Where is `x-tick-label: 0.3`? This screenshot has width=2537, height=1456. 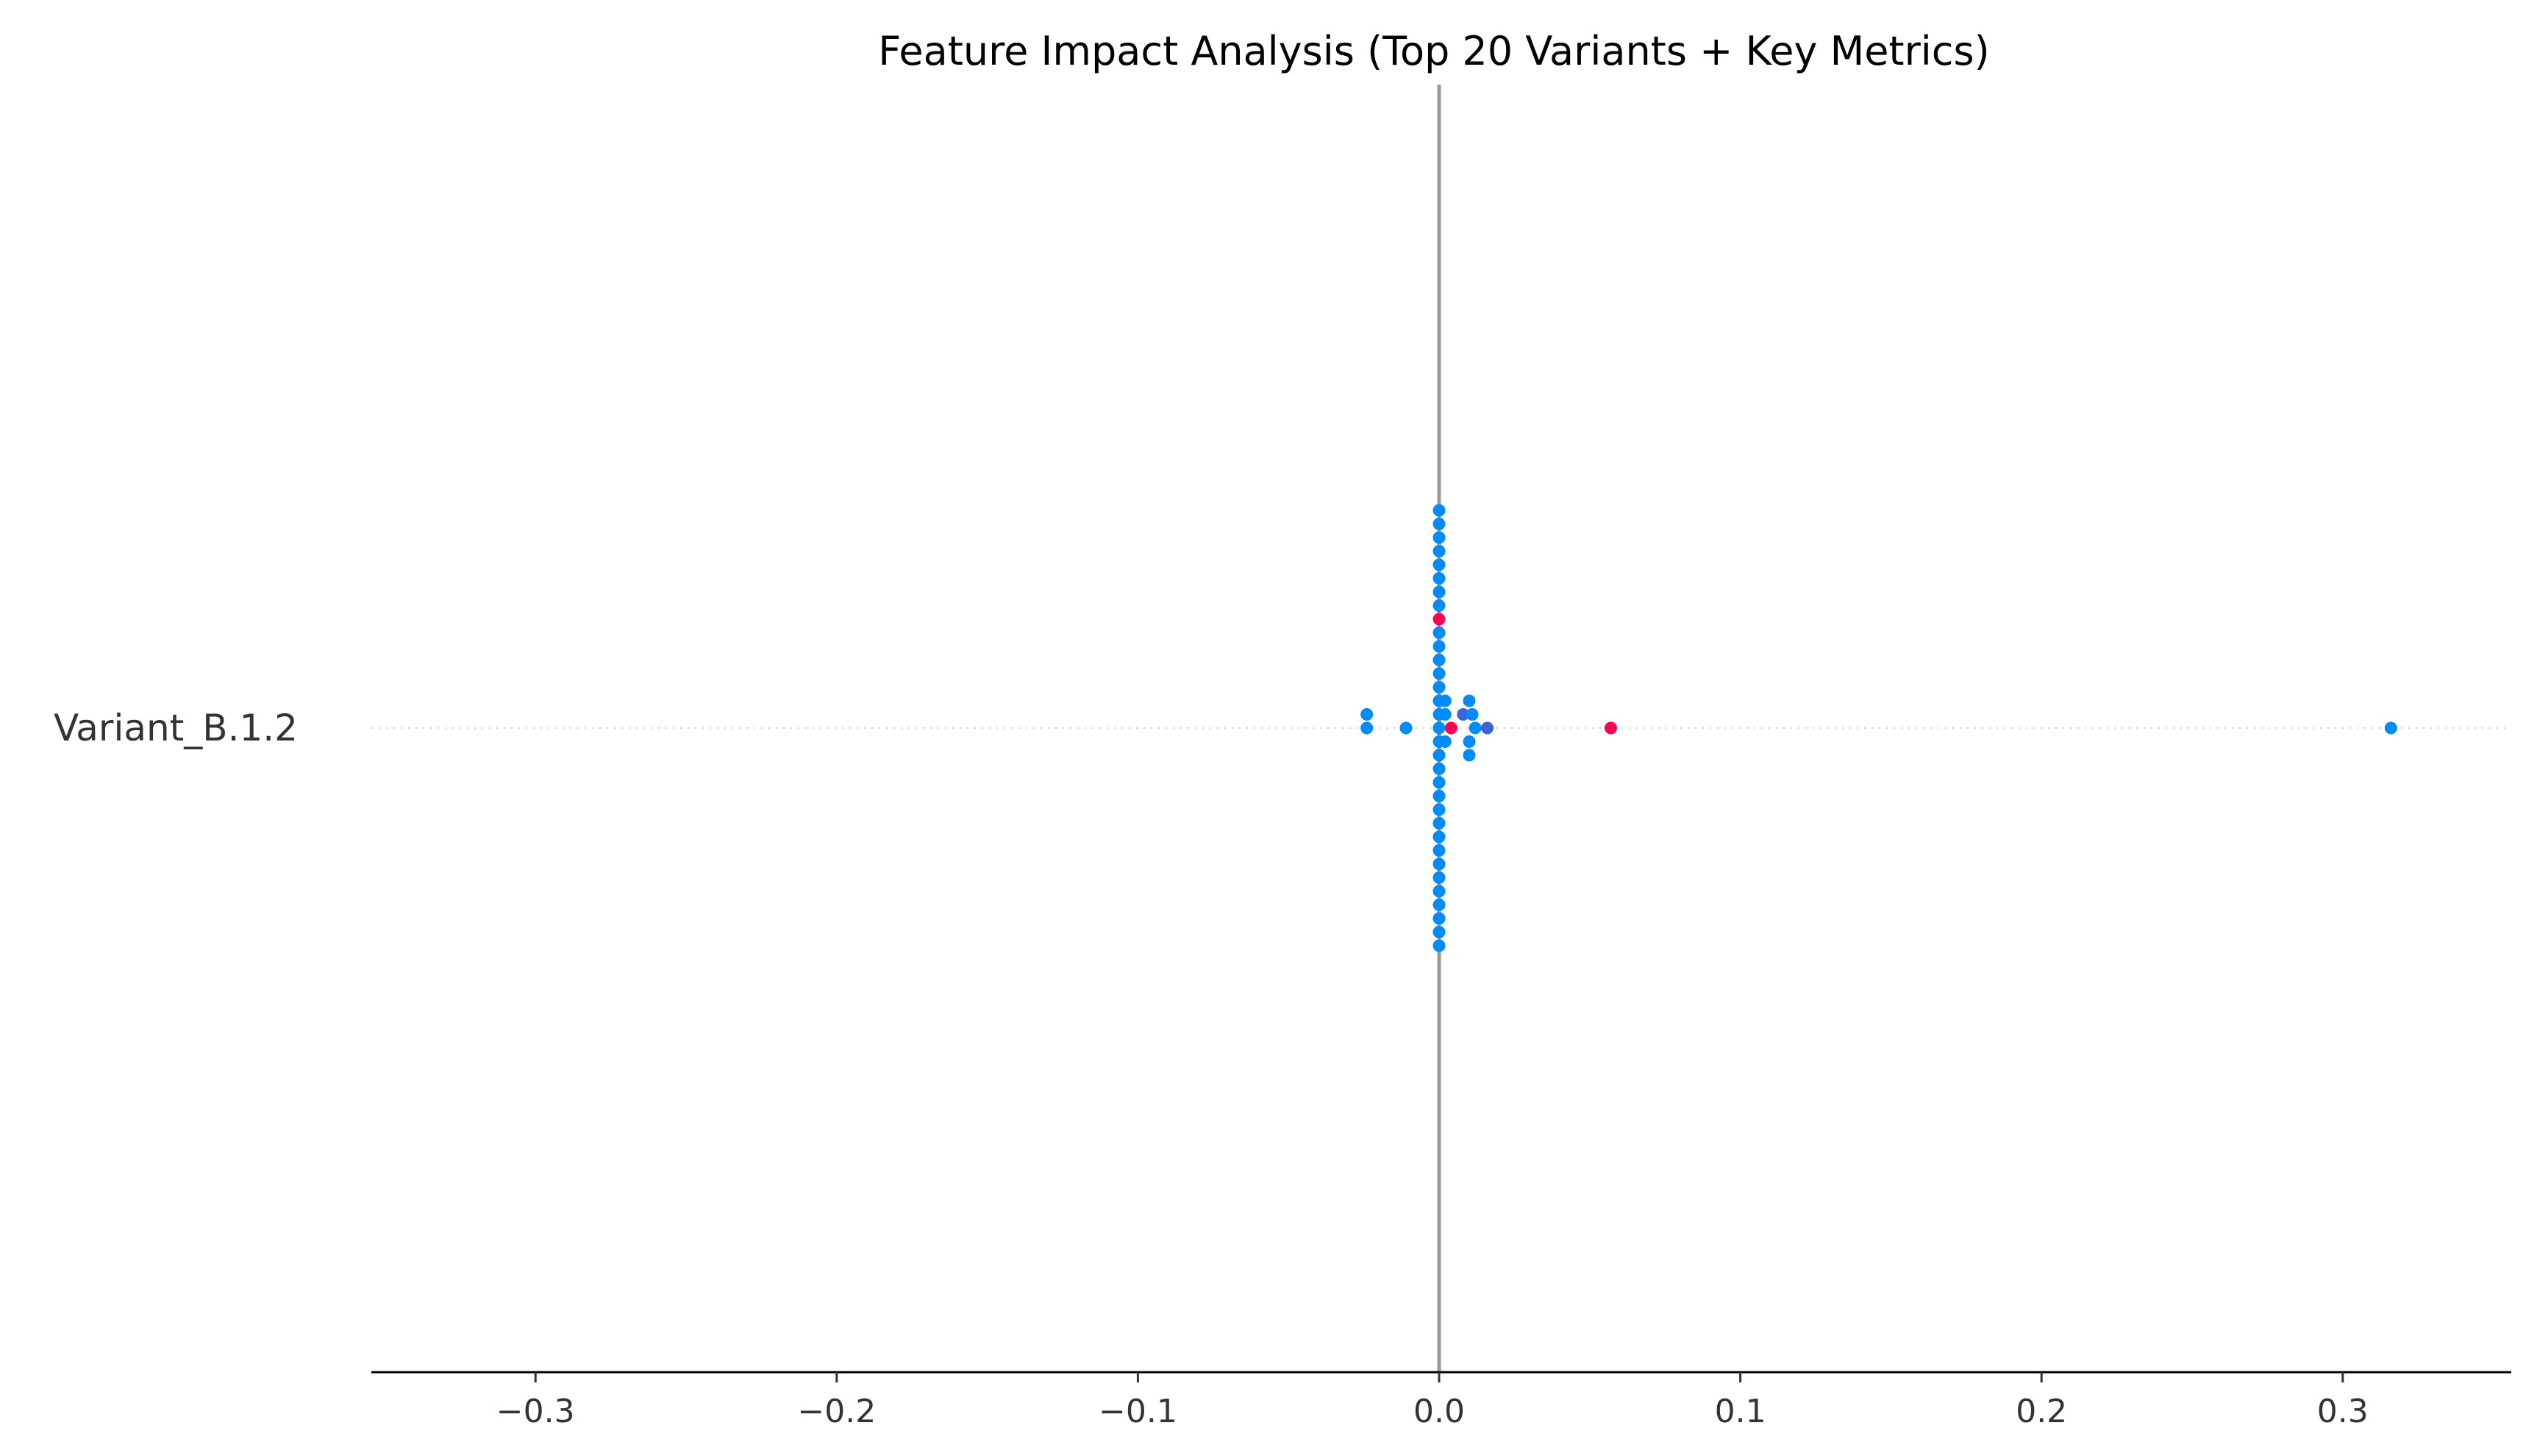
x-tick-label: 0.3 is located at coordinates (2343, 1411).